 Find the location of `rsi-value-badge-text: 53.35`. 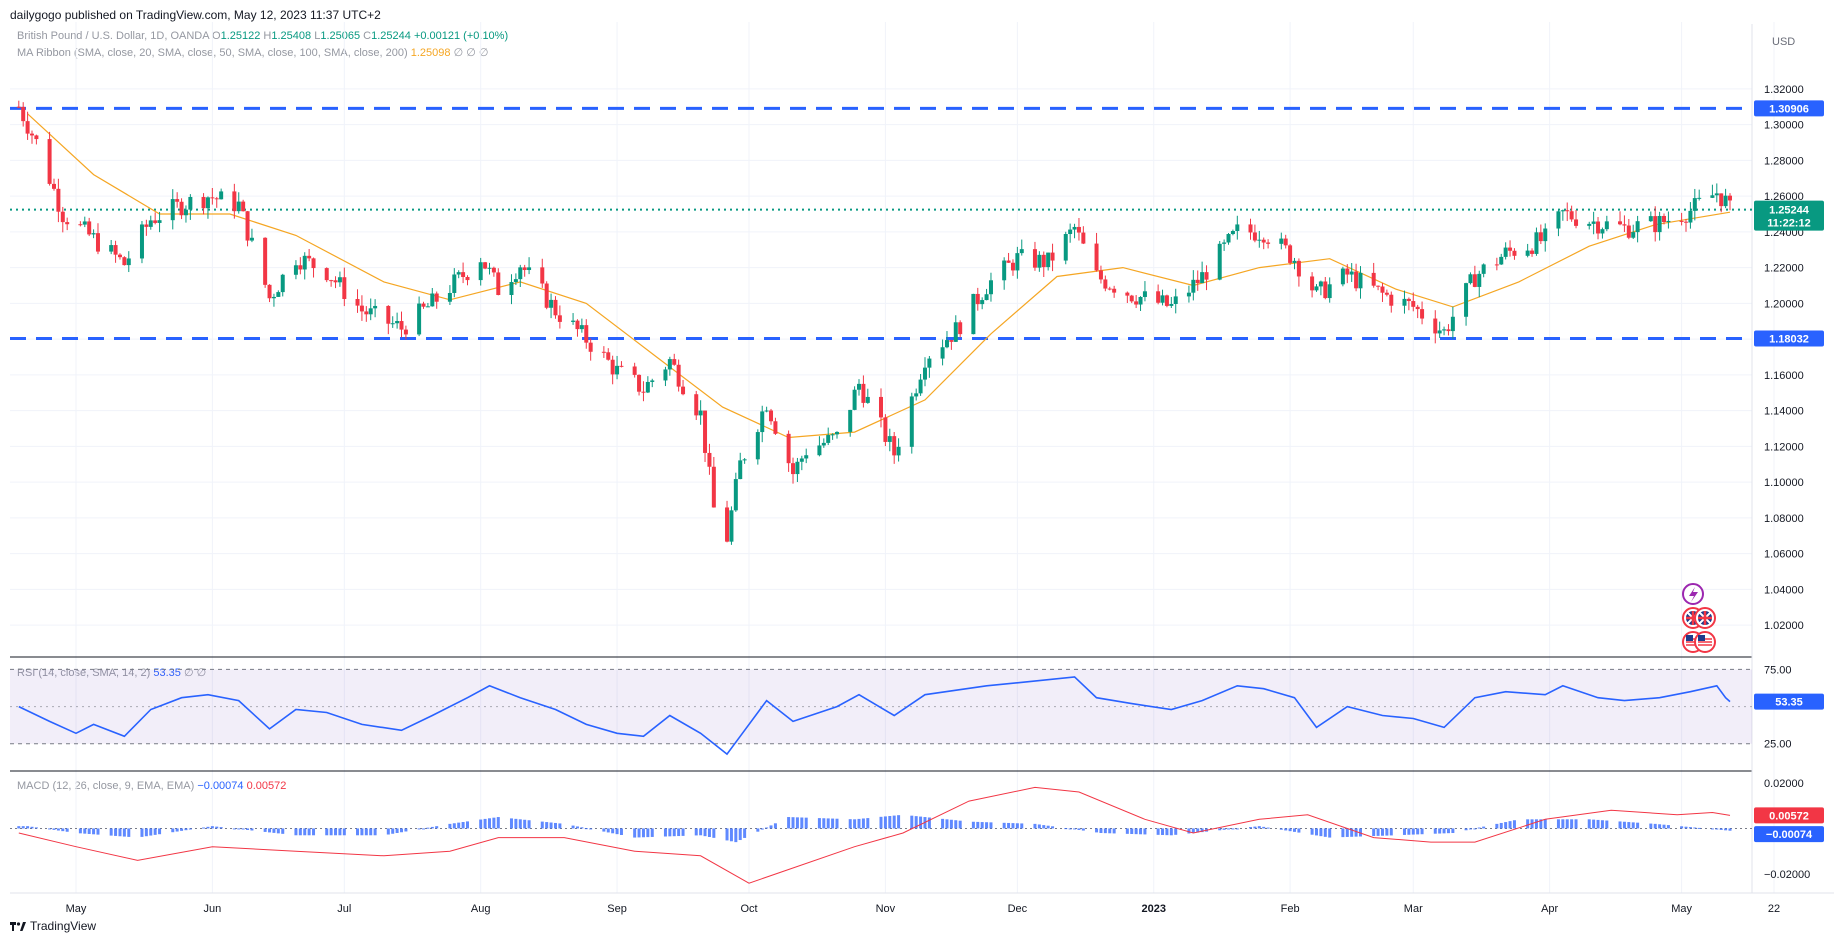

rsi-value-badge-text: 53.35 is located at coordinates (1789, 703).